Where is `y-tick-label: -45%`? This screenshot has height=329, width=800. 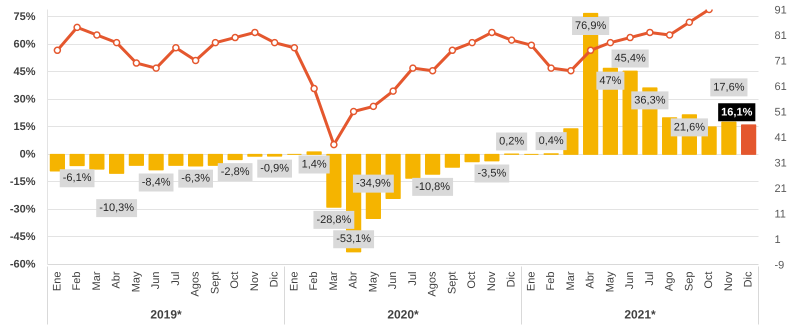 y-tick-label: -45% is located at coordinates (23, 236).